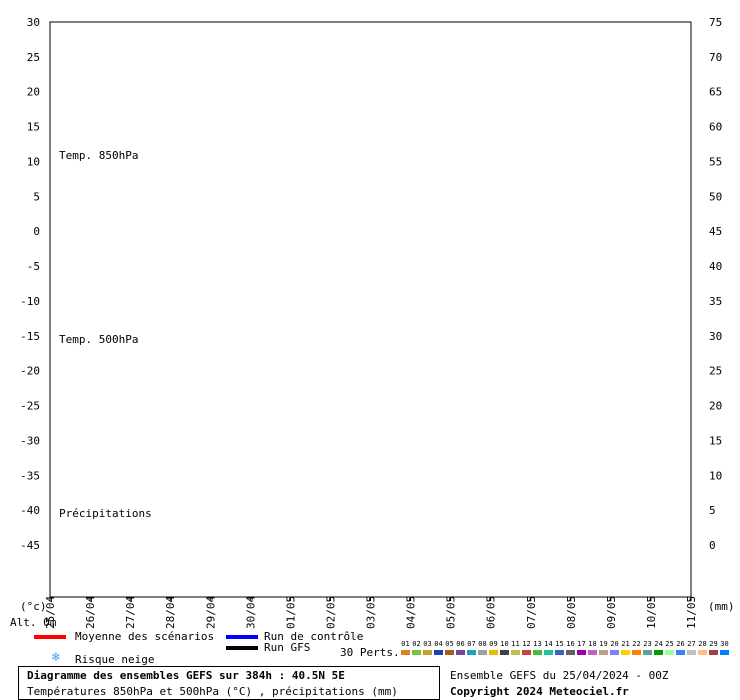  What do you see at coordinates (636, 644) in the screenshot?
I see `perturbation-number: 22` at bounding box center [636, 644].